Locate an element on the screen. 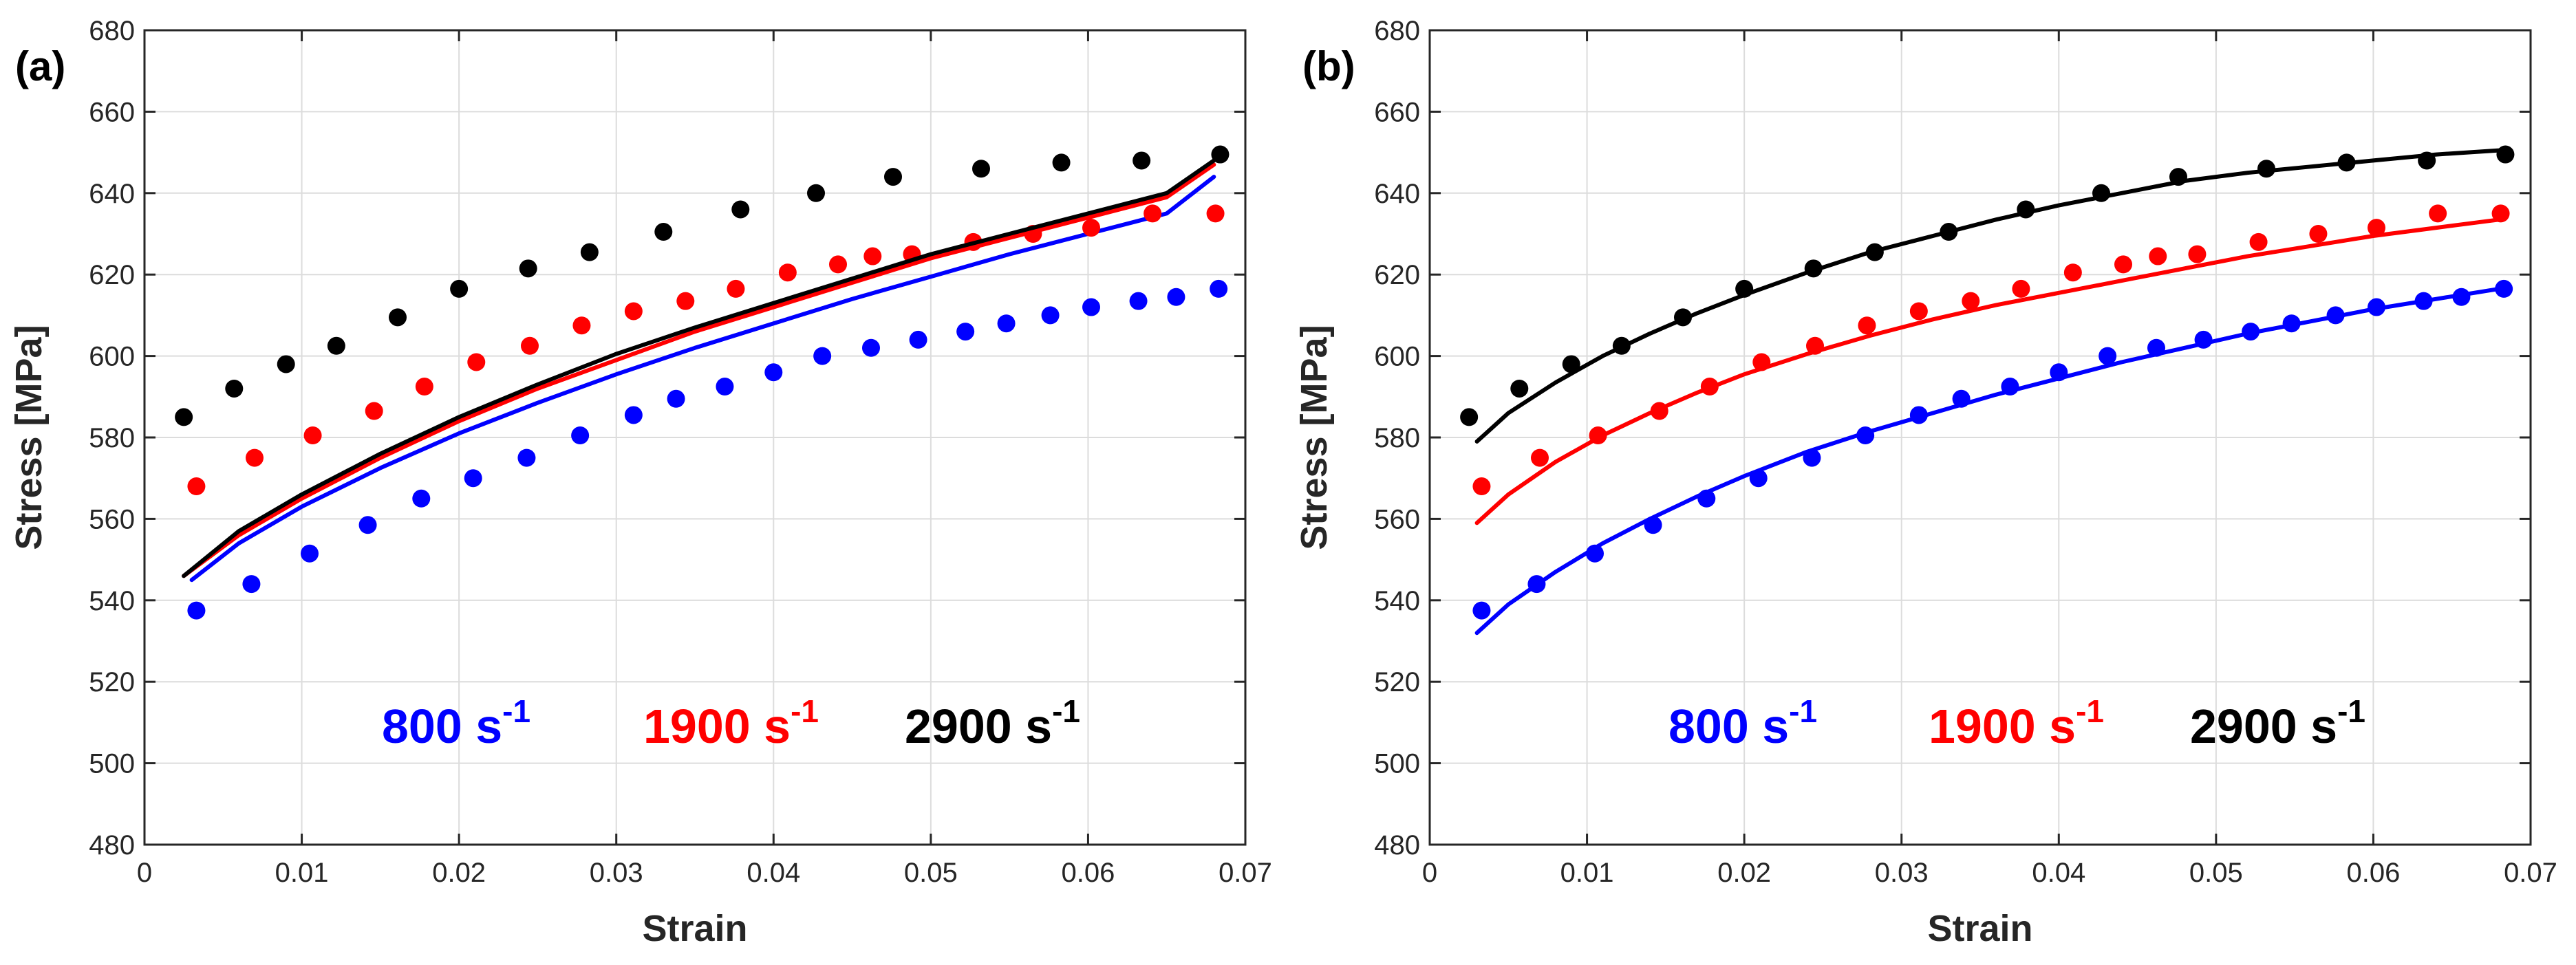 This screenshot has height=965, width=2576. x-tick-label: 0.03 is located at coordinates (1902, 873).